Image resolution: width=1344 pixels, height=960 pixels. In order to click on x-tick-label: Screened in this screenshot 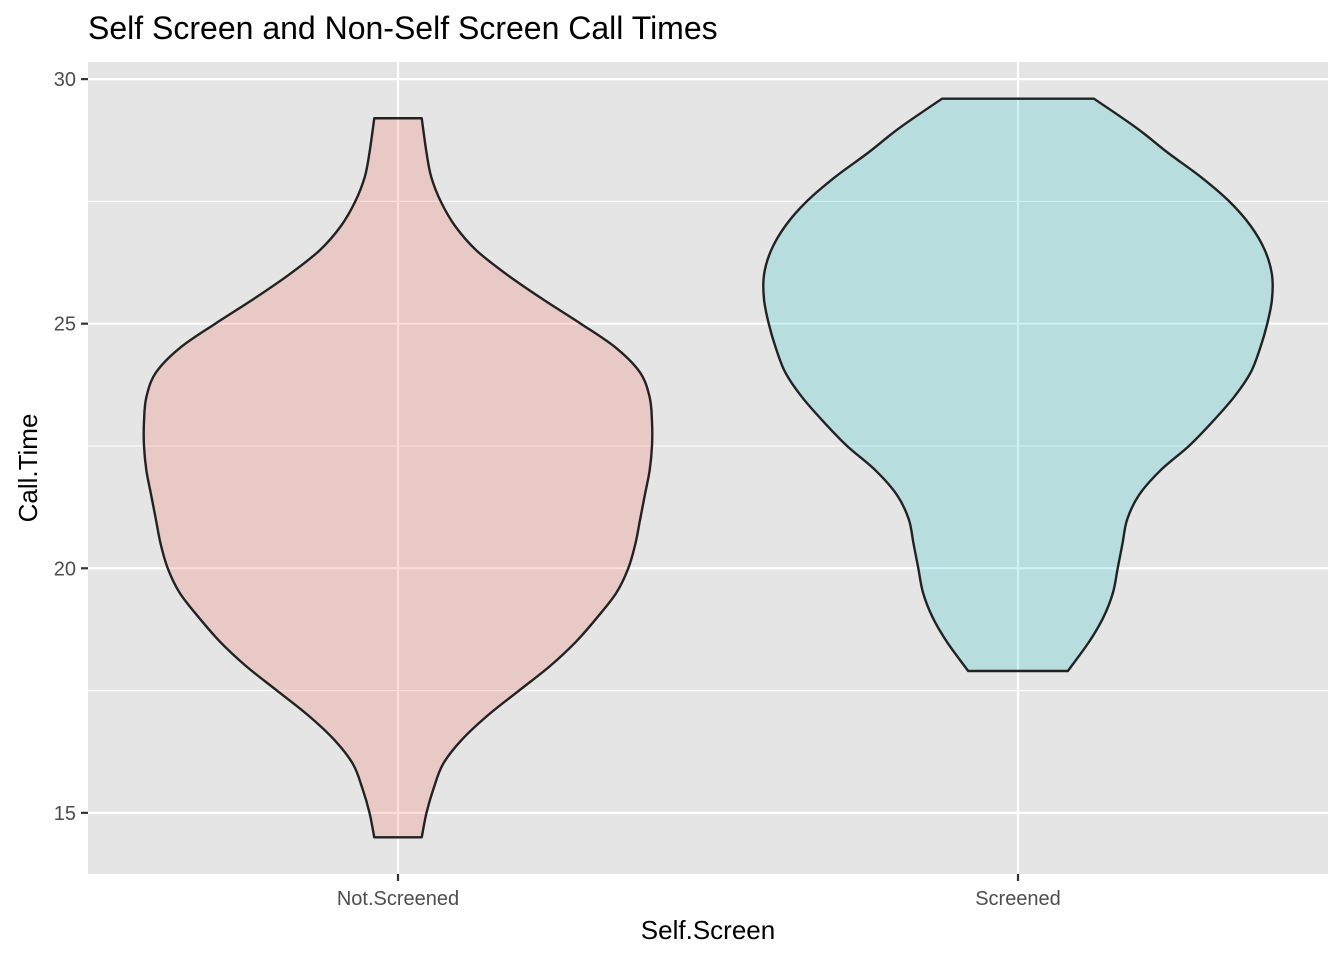, I will do `click(1018, 899)`.